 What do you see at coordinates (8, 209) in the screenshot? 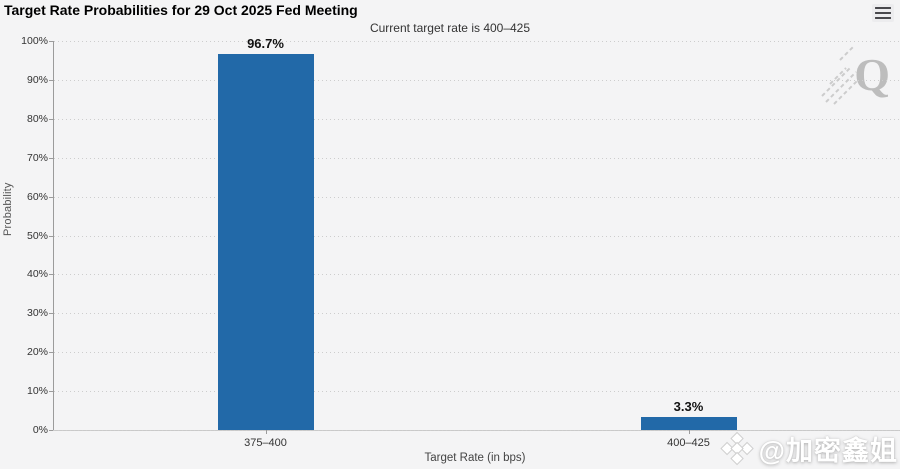
I see `y-axis-title: Probability` at bounding box center [8, 209].